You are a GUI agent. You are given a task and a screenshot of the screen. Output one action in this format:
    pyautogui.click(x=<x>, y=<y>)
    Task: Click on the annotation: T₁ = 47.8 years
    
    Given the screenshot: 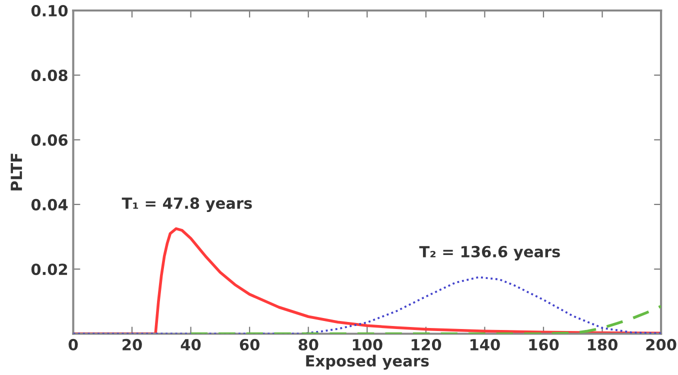 What is the action you would take?
    pyautogui.click(x=187, y=204)
    